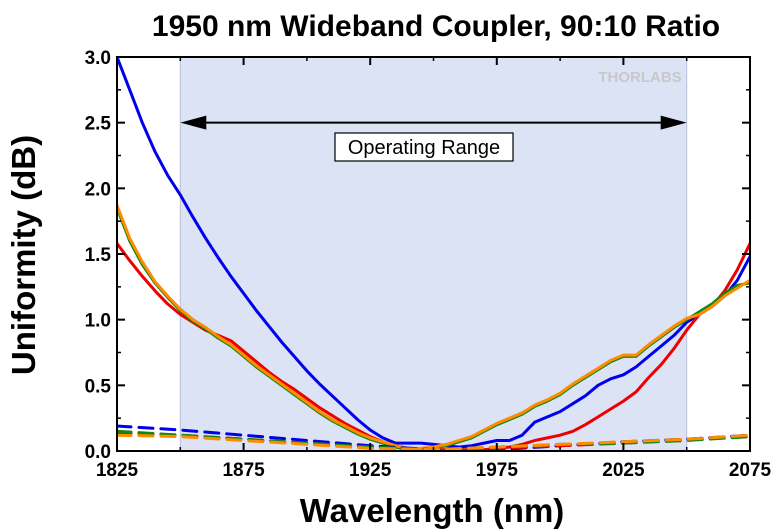 The height and width of the screenshot is (532, 780). Describe the element at coordinates (639, 77) in the screenshot. I see `thorlabs-logo: THORLABS` at that location.